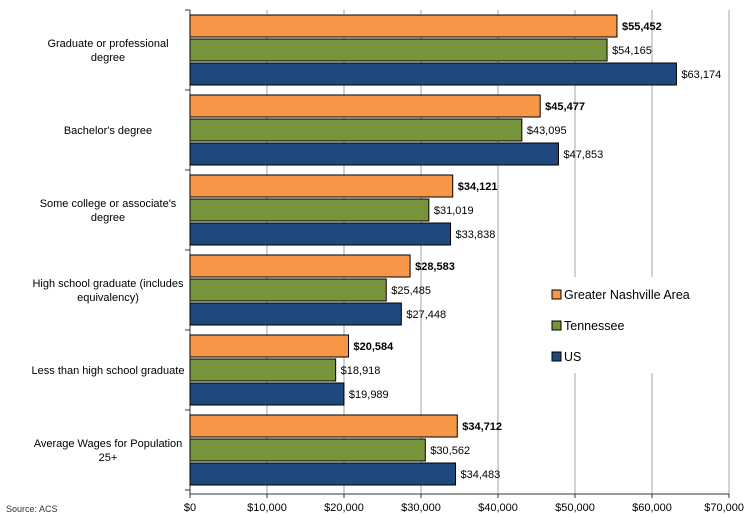  I want to click on category-label: Bachelor's degree, so click(108, 131).